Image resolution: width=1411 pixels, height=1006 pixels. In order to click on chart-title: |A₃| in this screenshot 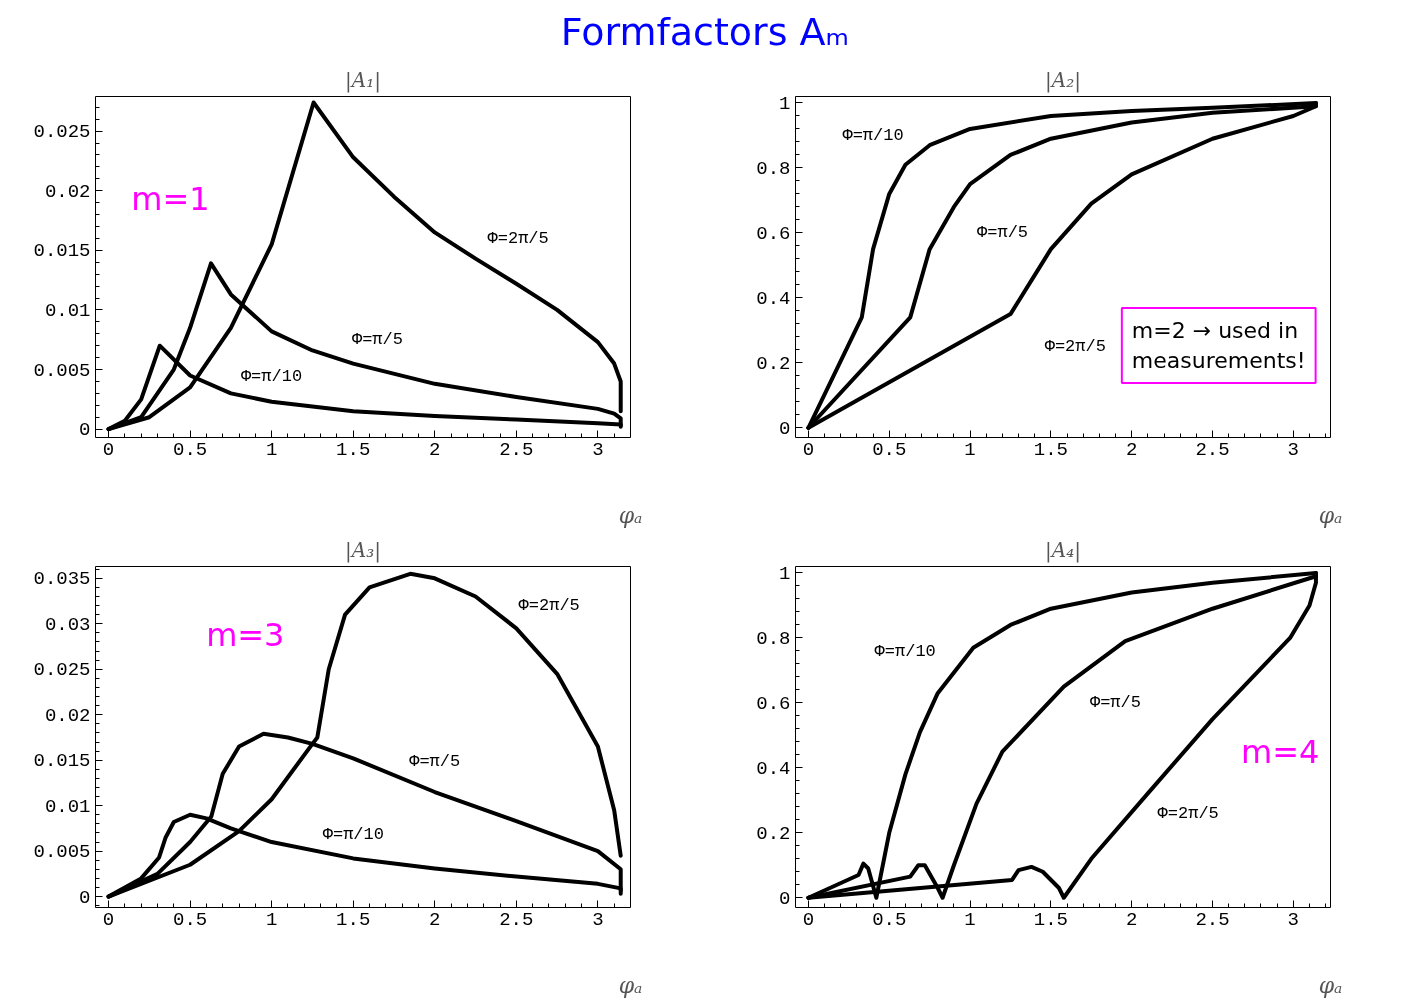, I will do `click(363, 550)`.